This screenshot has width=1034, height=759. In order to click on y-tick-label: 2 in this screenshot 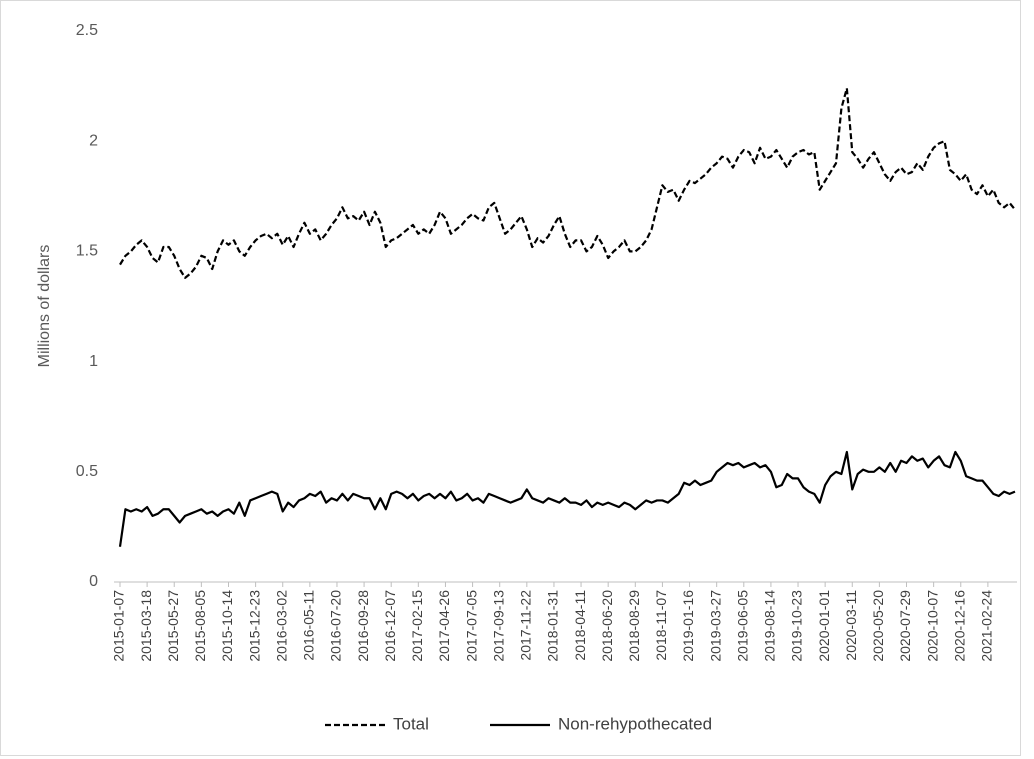, I will do `click(93, 140)`.